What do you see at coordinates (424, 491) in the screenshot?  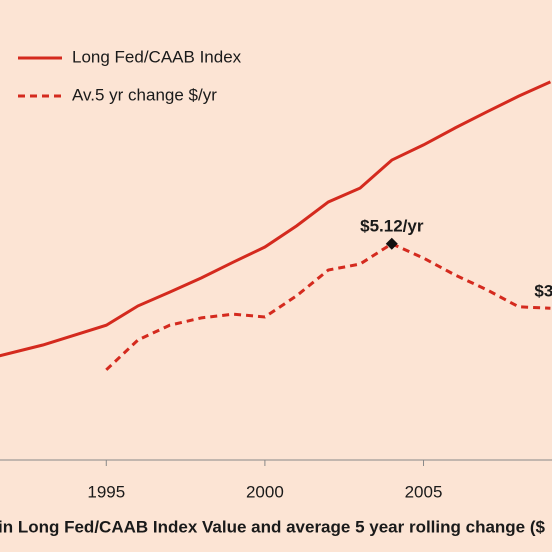 I see `x-tick-label: 2005` at bounding box center [424, 491].